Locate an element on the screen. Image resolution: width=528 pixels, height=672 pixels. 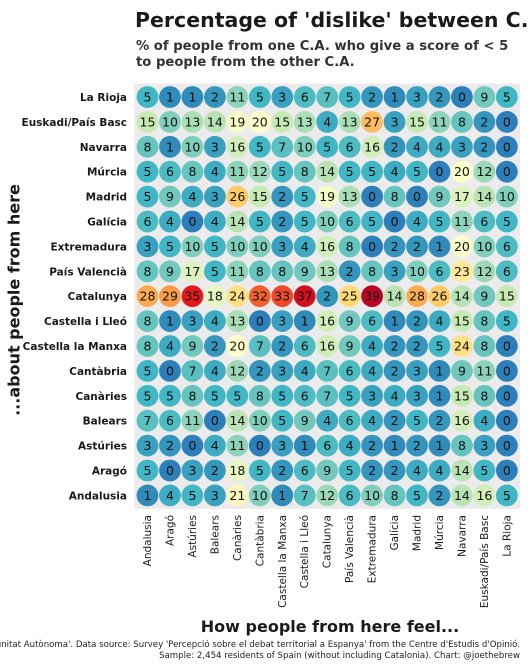
cell-value-label: 13 is located at coordinates (305, 121).